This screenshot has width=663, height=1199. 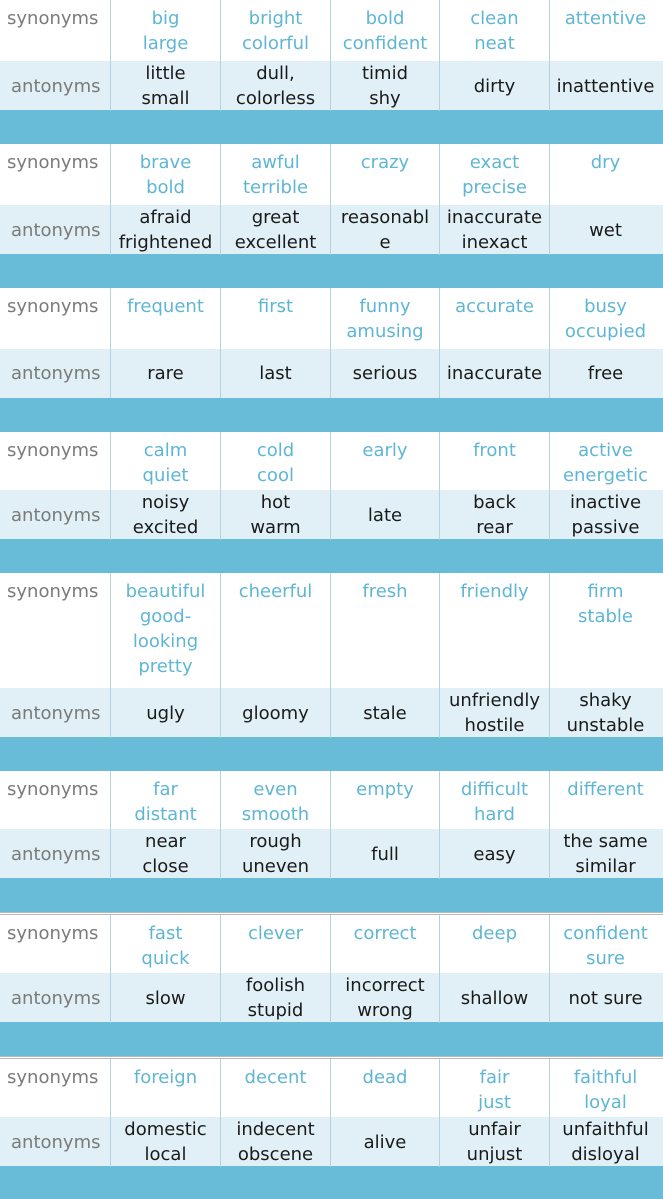 What do you see at coordinates (605, 725) in the screenshot?
I see `antonym-word: unstable` at bounding box center [605, 725].